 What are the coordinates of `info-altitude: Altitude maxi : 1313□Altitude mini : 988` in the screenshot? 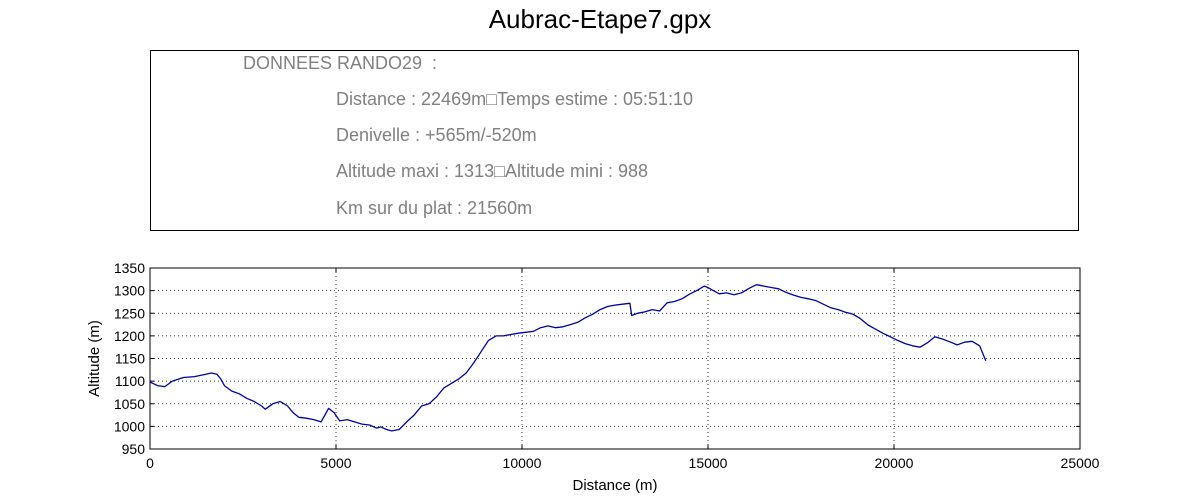 It's located at (492, 171).